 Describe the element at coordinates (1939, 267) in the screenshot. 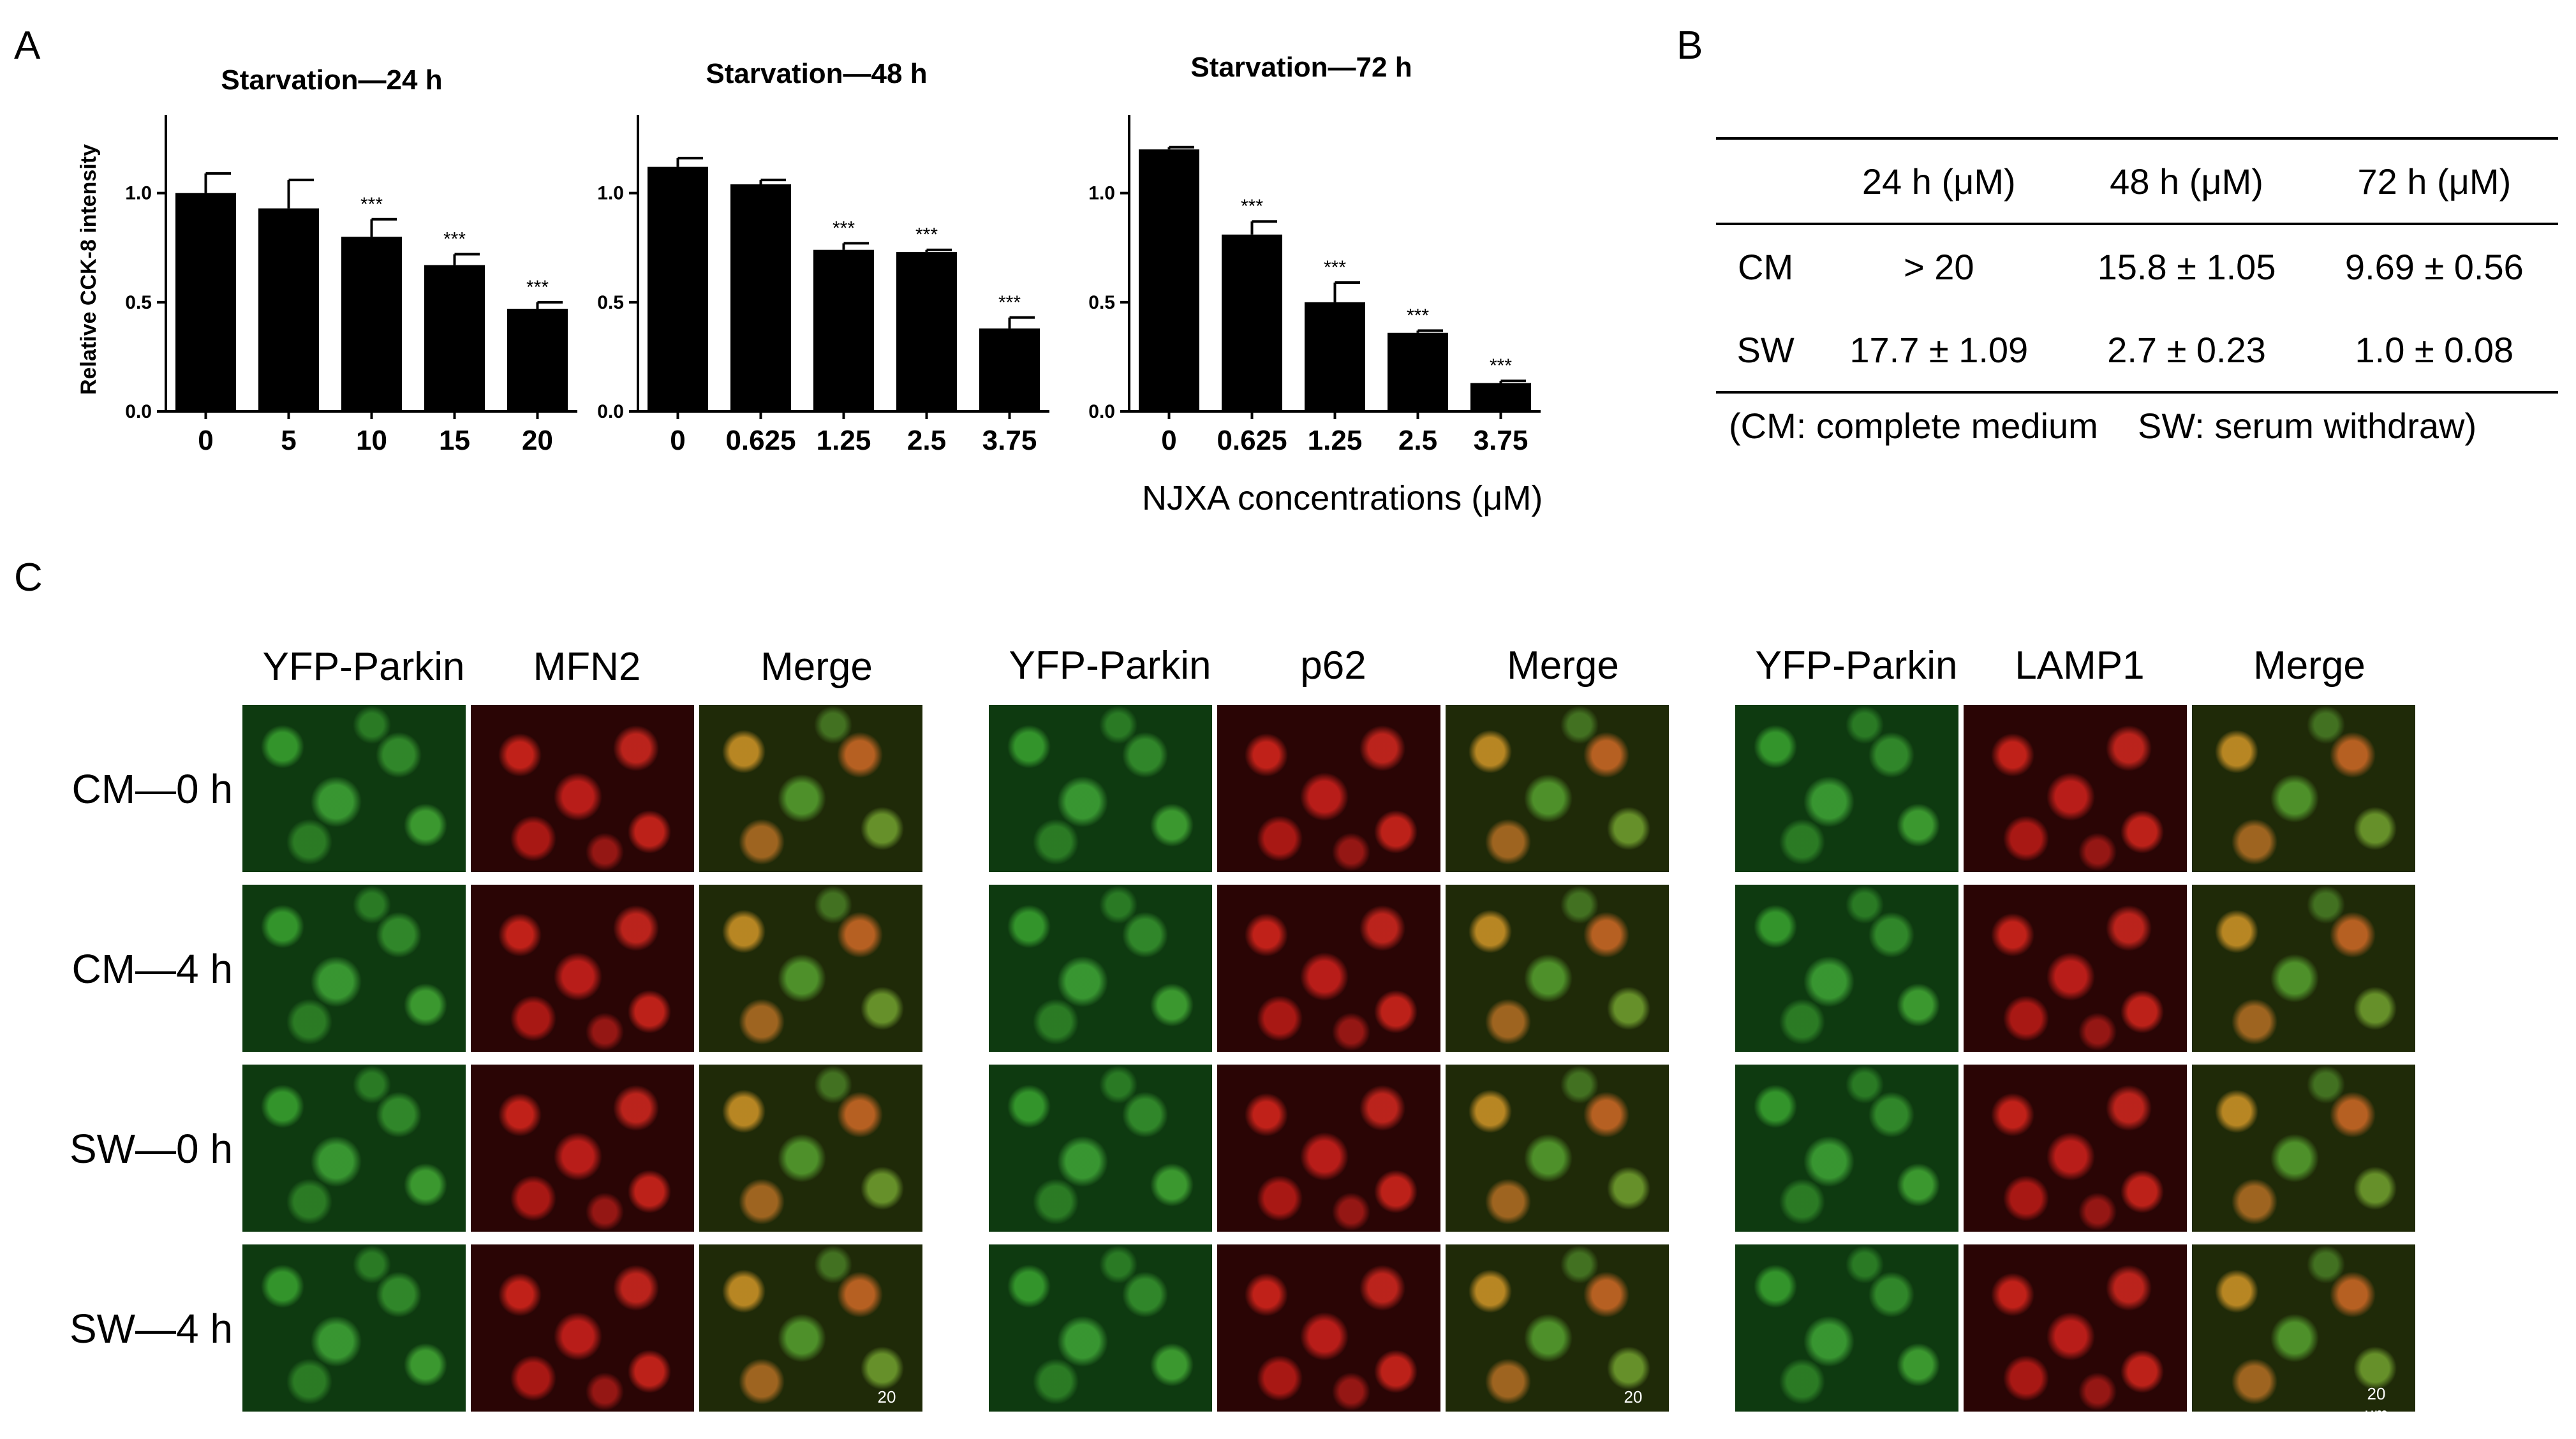

I see `table-cell: > 20` at that location.